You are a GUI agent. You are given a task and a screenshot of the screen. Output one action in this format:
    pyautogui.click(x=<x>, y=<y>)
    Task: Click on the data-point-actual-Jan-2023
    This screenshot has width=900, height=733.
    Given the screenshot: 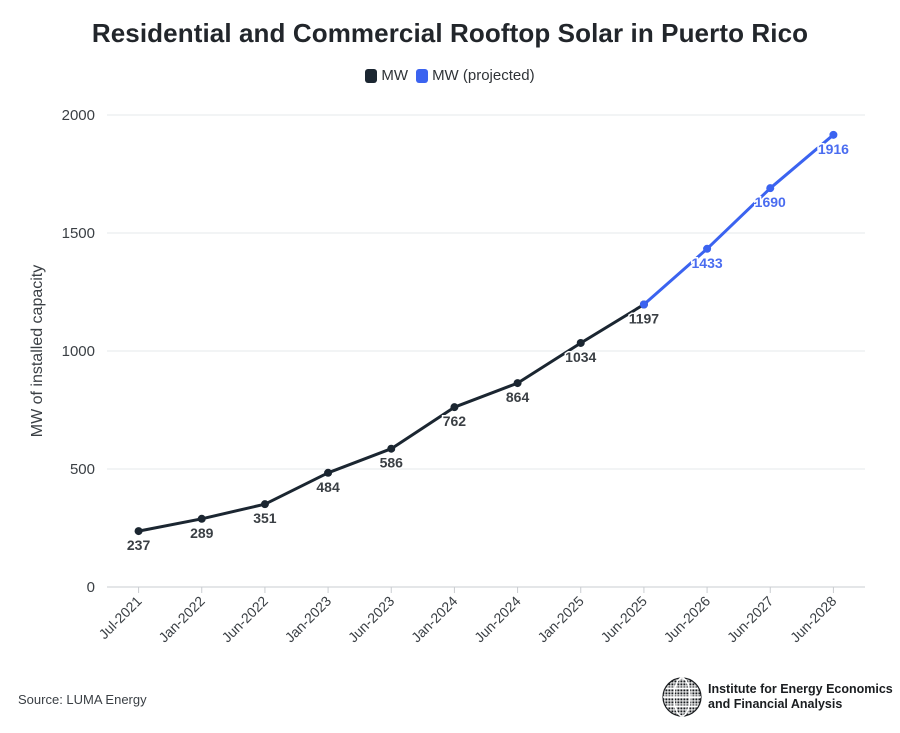 What is the action you would take?
    pyautogui.click(x=328, y=472)
    